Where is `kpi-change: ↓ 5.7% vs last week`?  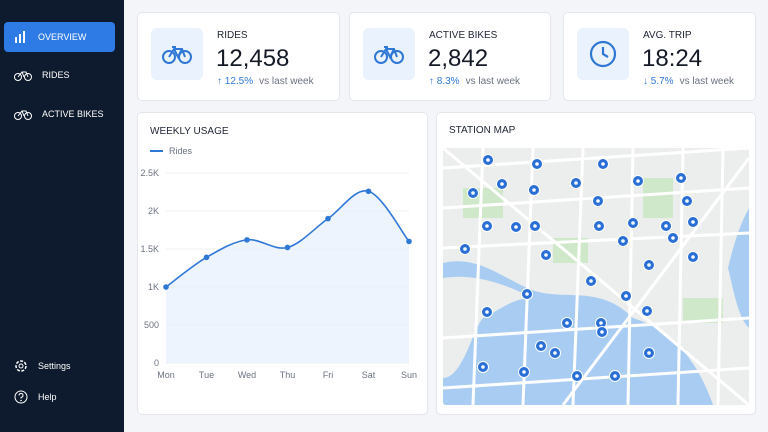 kpi-change: ↓ 5.7% vs last week is located at coordinates (689, 81).